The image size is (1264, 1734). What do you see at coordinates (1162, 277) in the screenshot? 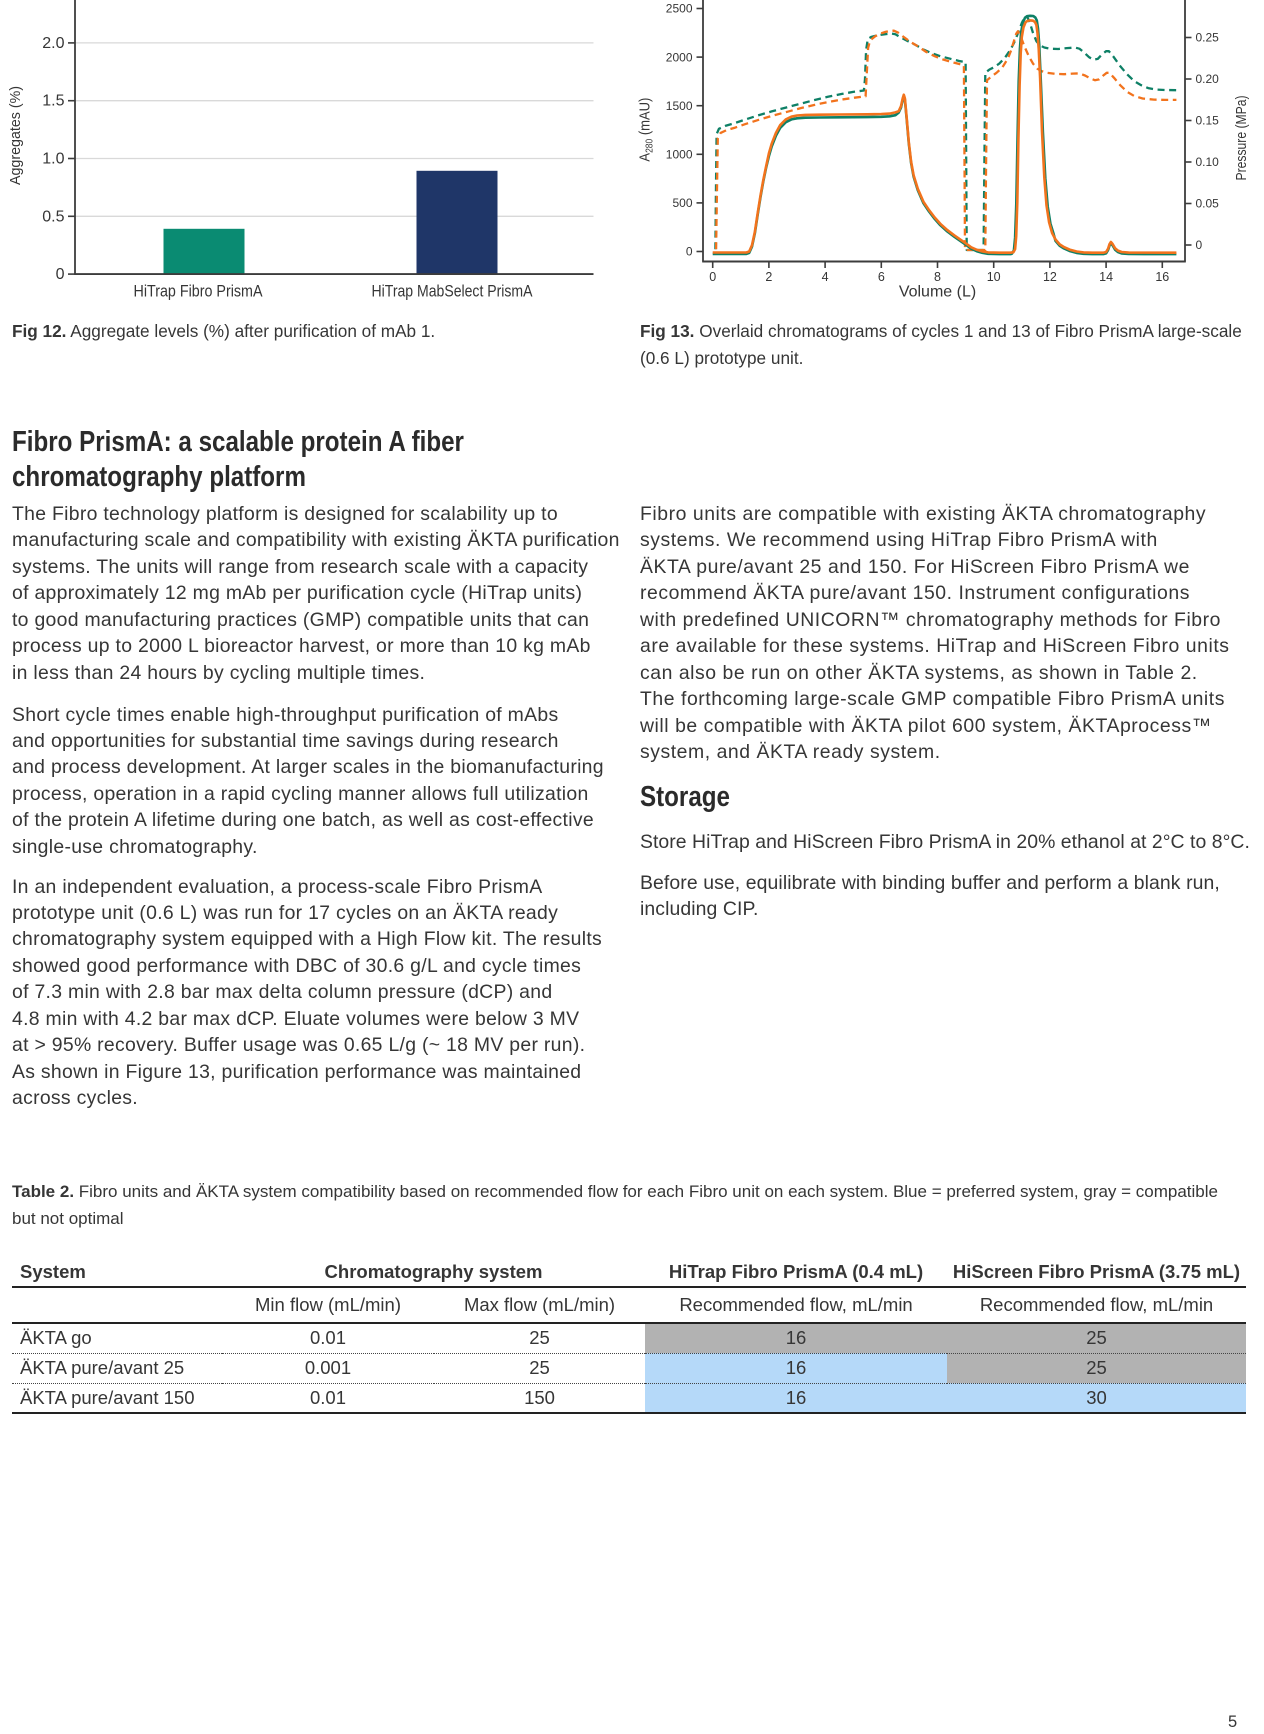
I see `svg-text: 16` at bounding box center [1162, 277].